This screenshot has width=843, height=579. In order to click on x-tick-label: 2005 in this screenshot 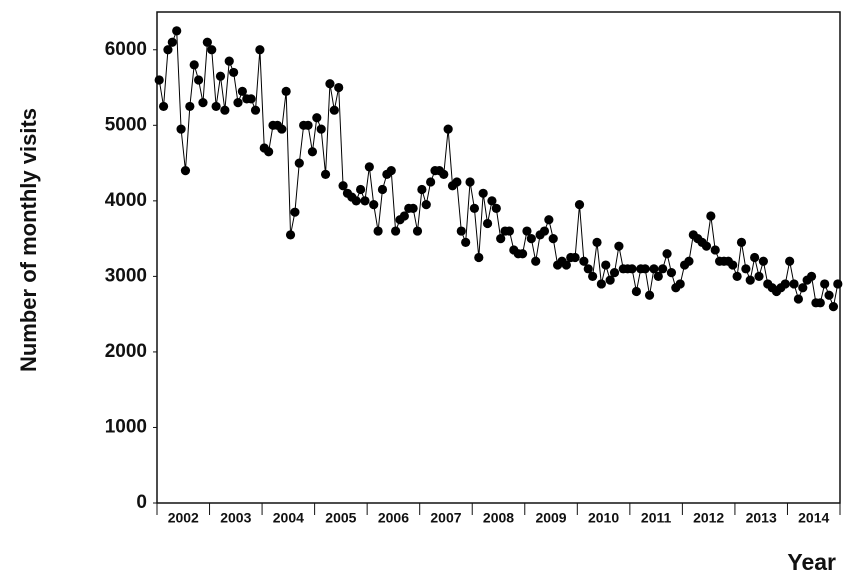, I will do `click(340, 518)`.